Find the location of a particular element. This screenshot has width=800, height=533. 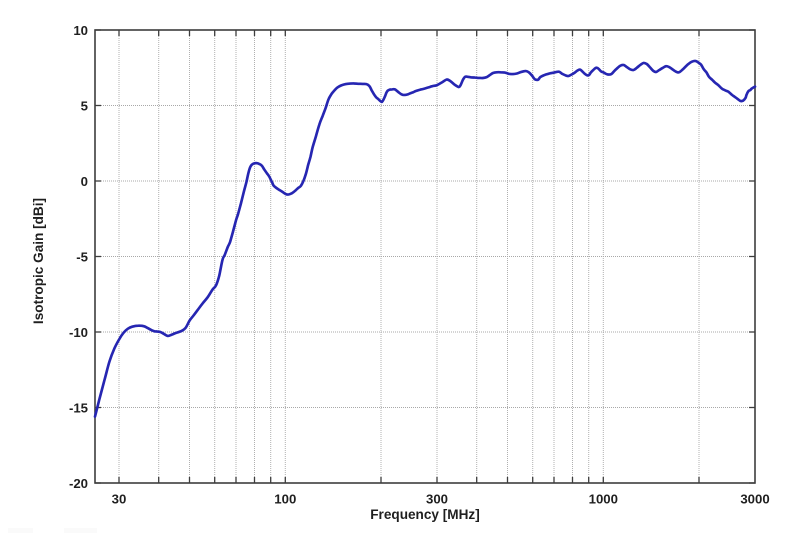

svg-text: 3000 is located at coordinates (754, 499).